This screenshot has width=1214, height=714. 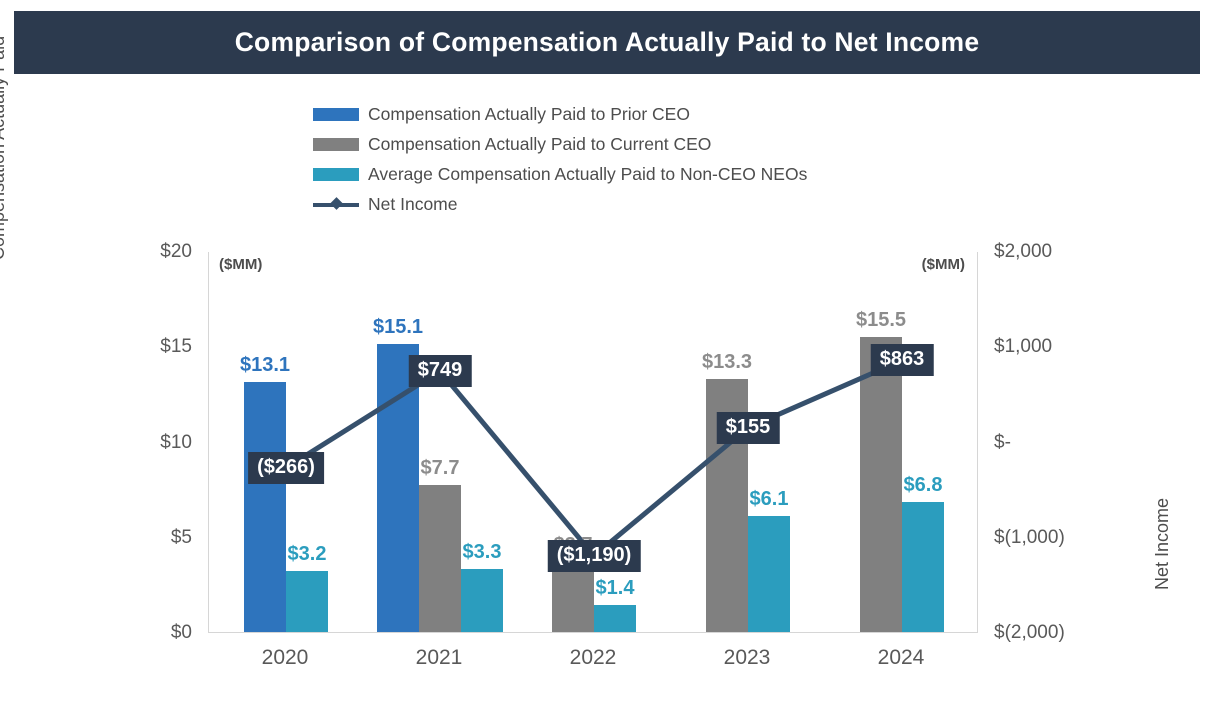 What do you see at coordinates (615, 588) in the screenshot?
I see `bar-label-2022-series-2: $1.4` at bounding box center [615, 588].